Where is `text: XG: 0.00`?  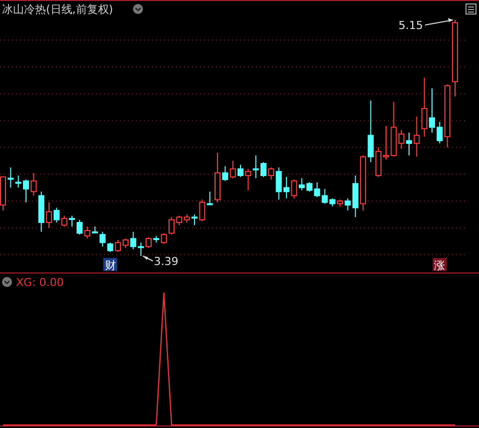 text: XG: 0.00 is located at coordinates (40, 282).